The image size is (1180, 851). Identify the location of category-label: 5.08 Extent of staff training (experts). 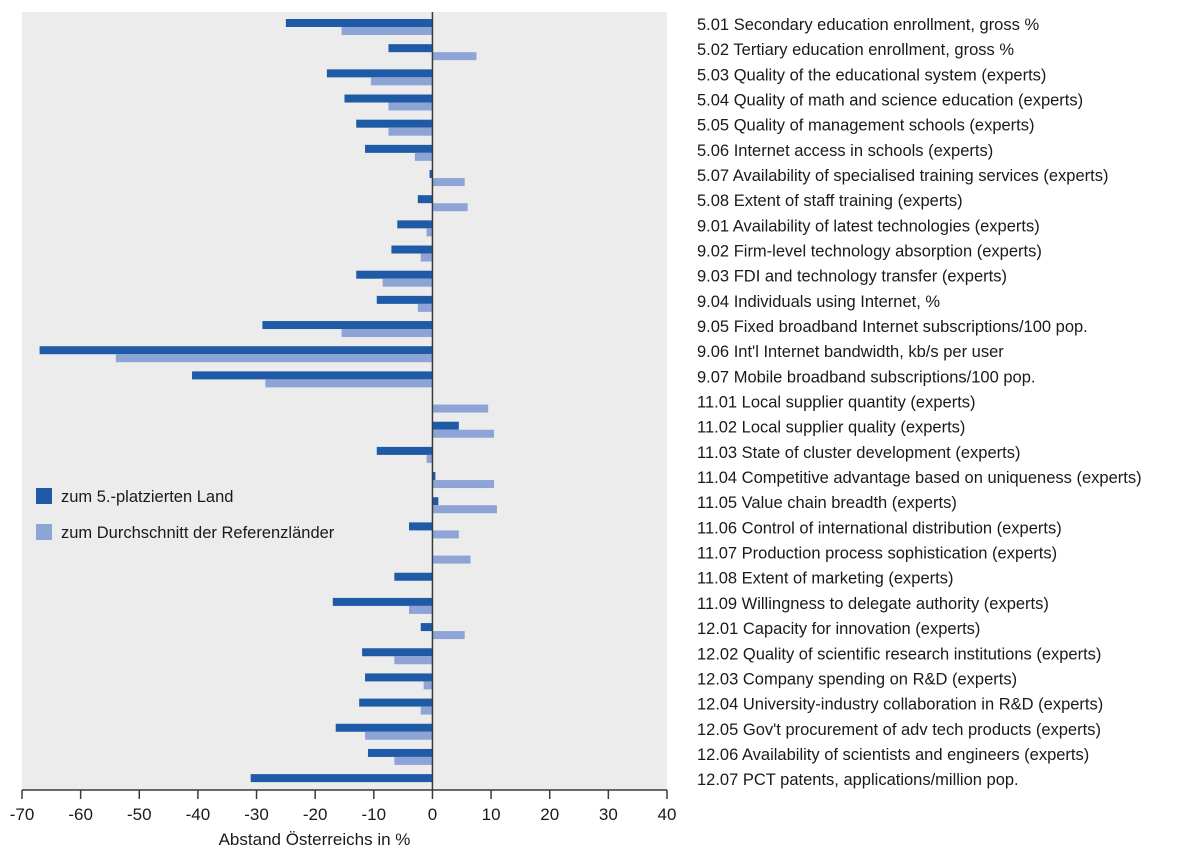
(830, 201).